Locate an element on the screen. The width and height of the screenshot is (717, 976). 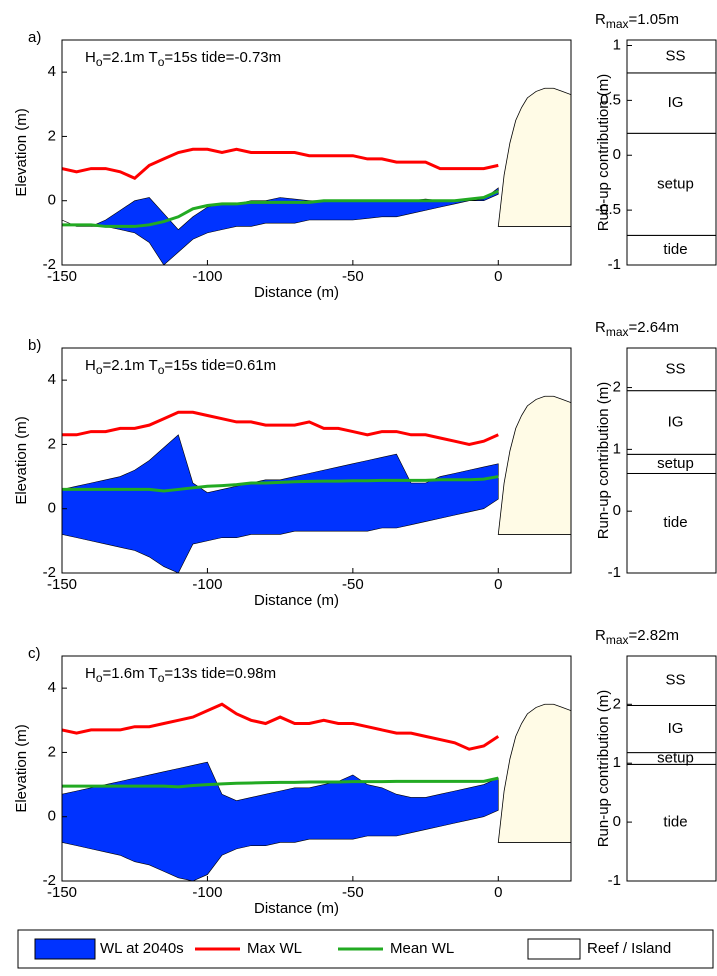
panel-label: a) is located at coordinates (34, 37).